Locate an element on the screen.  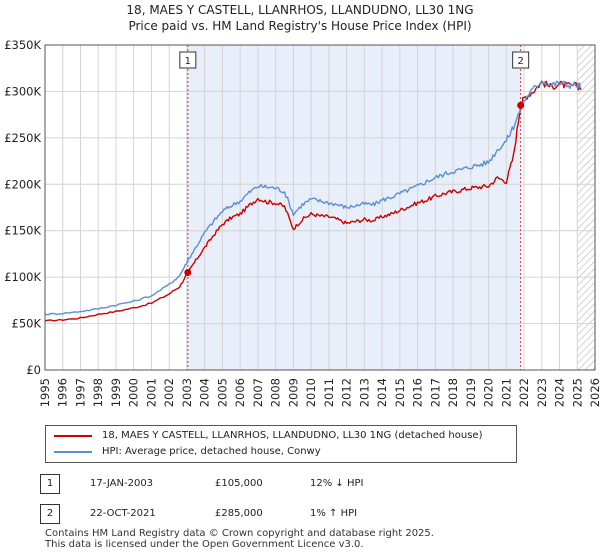
future-hatch is located at coordinates (586, 207).